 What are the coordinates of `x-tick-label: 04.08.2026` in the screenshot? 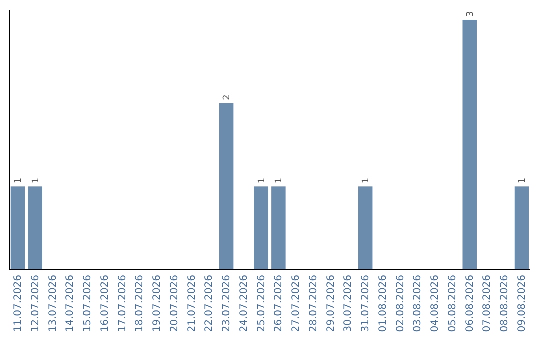 It's located at (436, 303).